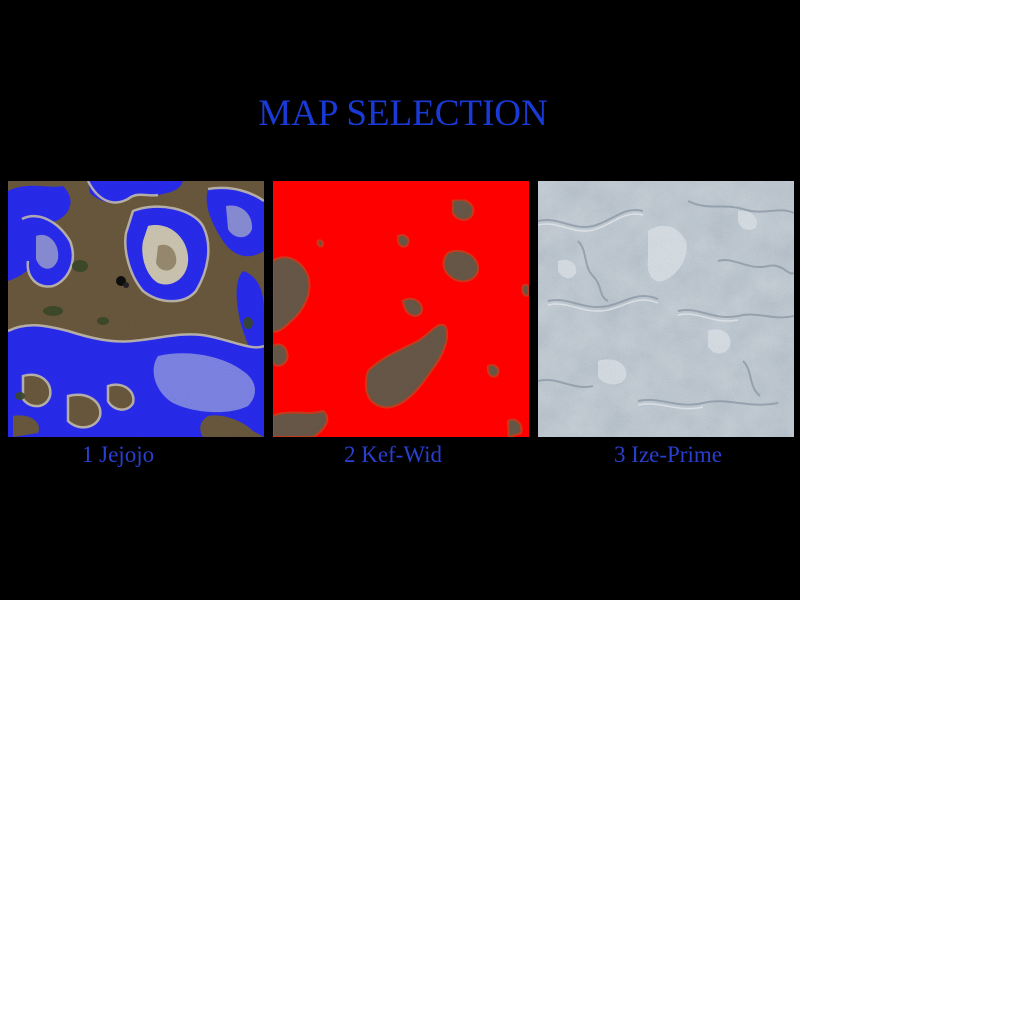 The height and width of the screenshot is (1024, 1024). I want to click on map-label-kef-wid: 2 Kef-Wid, so click(393, 454).